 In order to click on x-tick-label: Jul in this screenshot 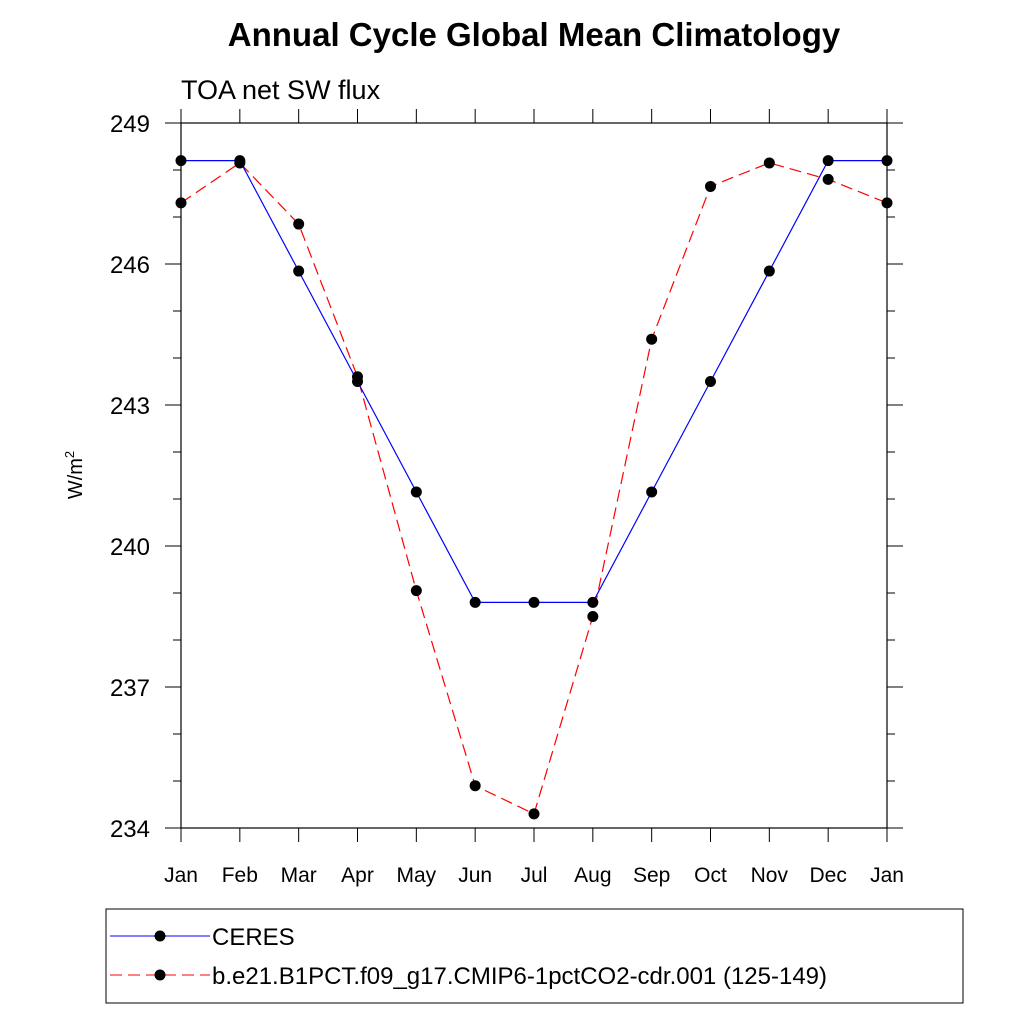, I will do `click(534, 875)`.